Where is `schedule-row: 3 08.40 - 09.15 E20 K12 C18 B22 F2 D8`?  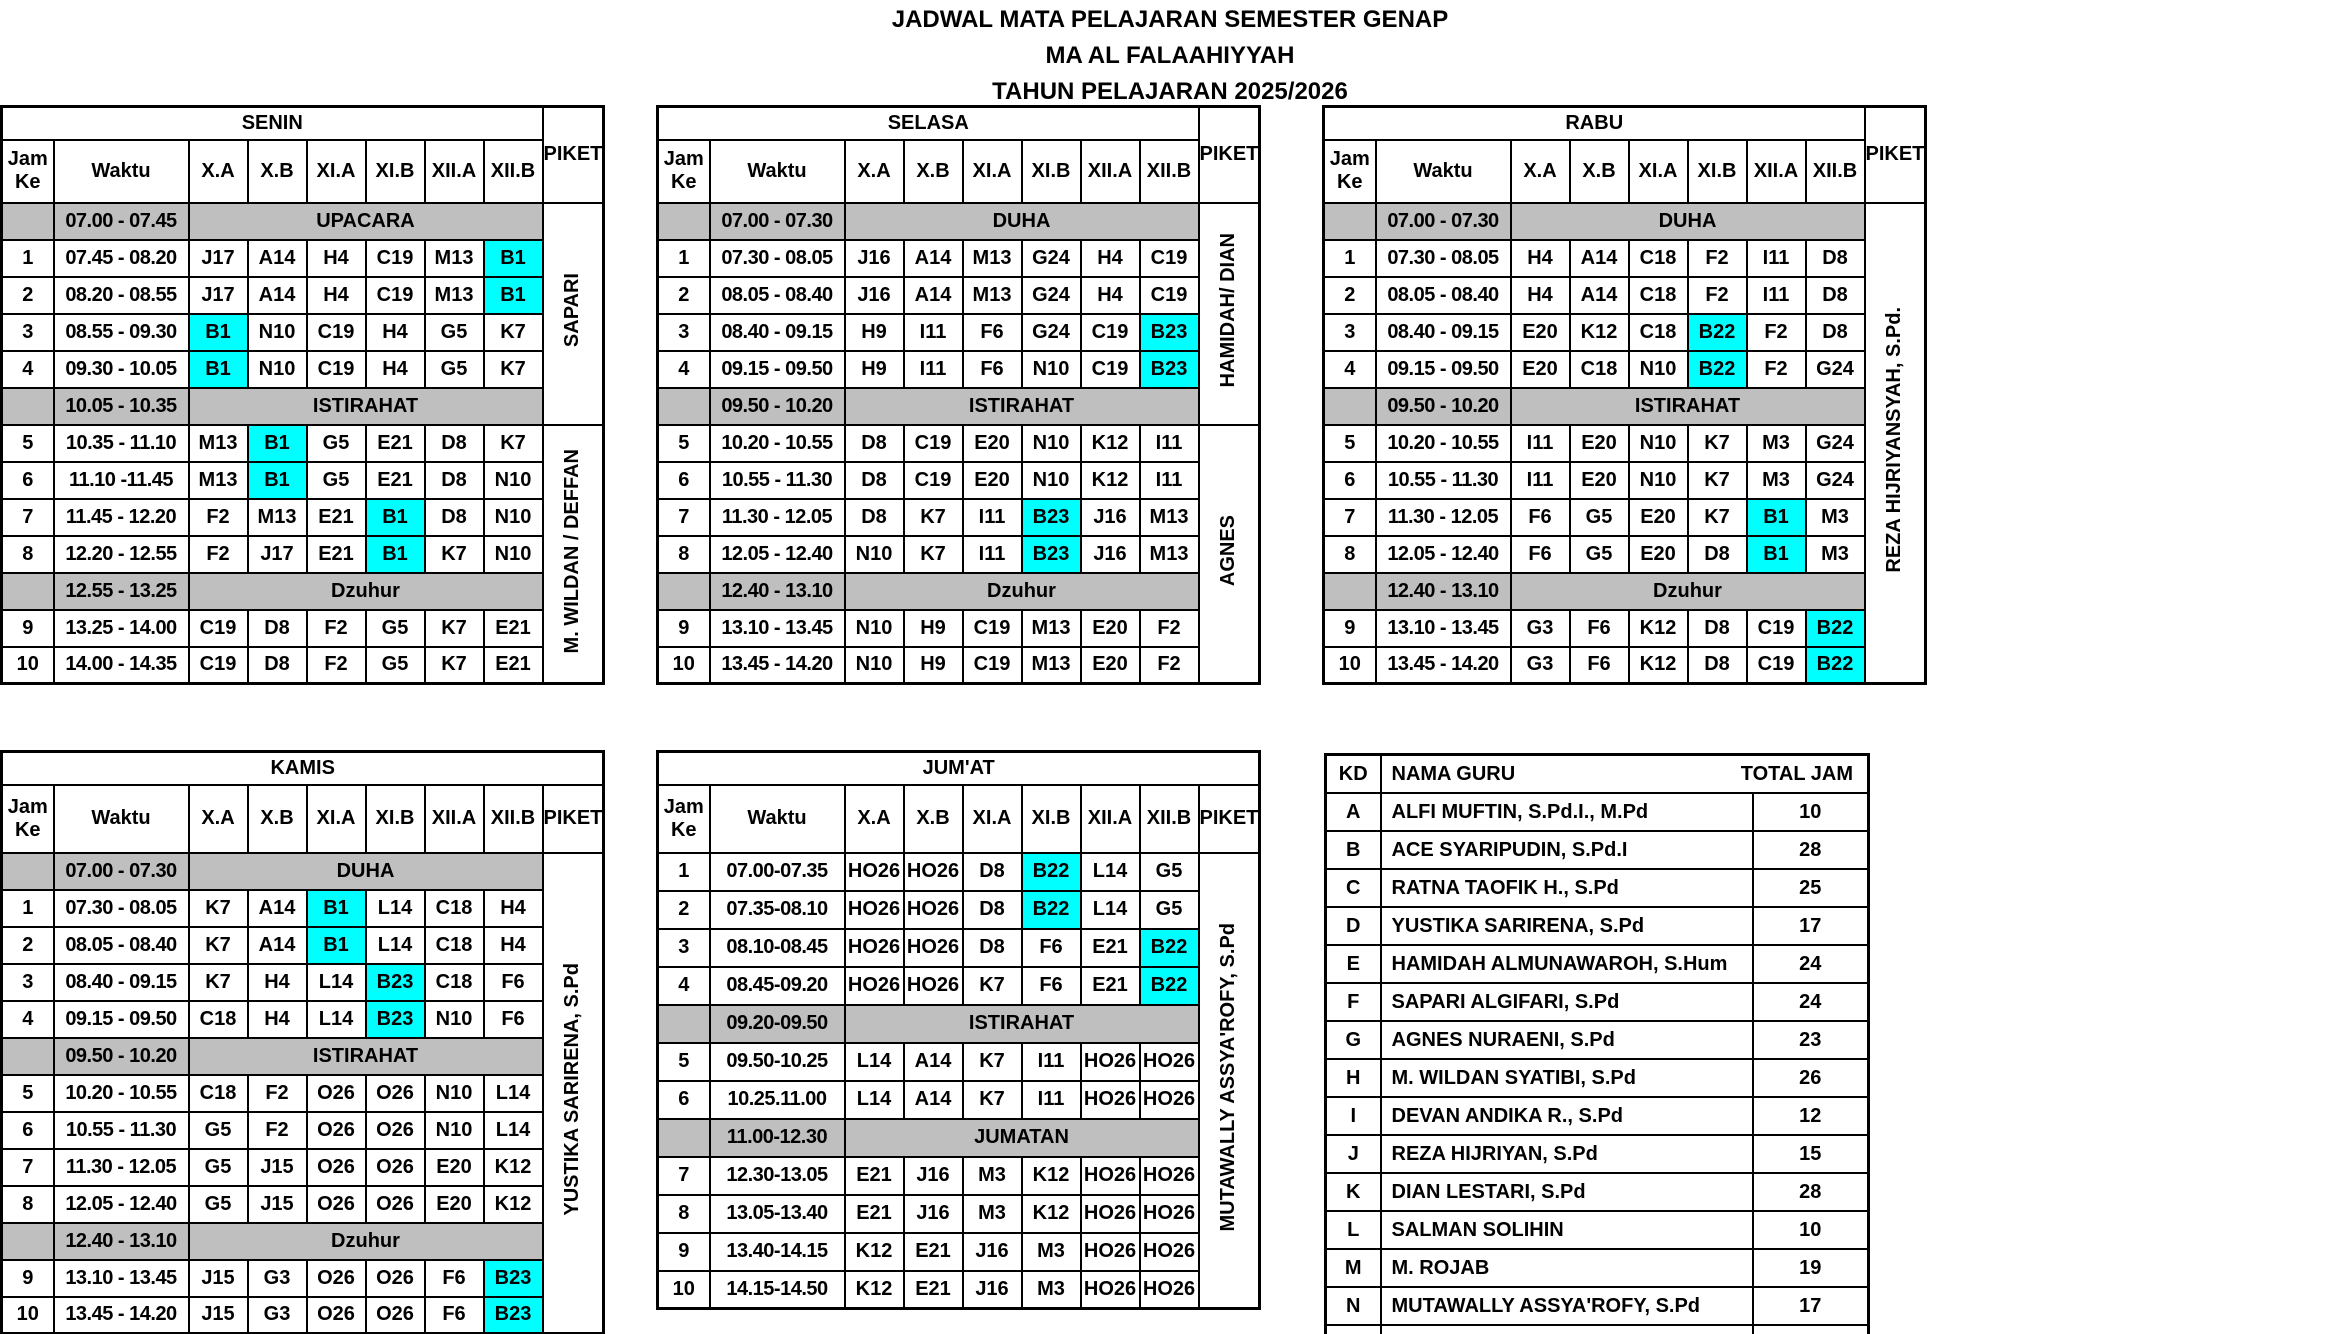
schedule-row: 3 08.40 - 09.15 E20 K12 C18 B22 F2 D8 is located at coordinates (1624, 332).